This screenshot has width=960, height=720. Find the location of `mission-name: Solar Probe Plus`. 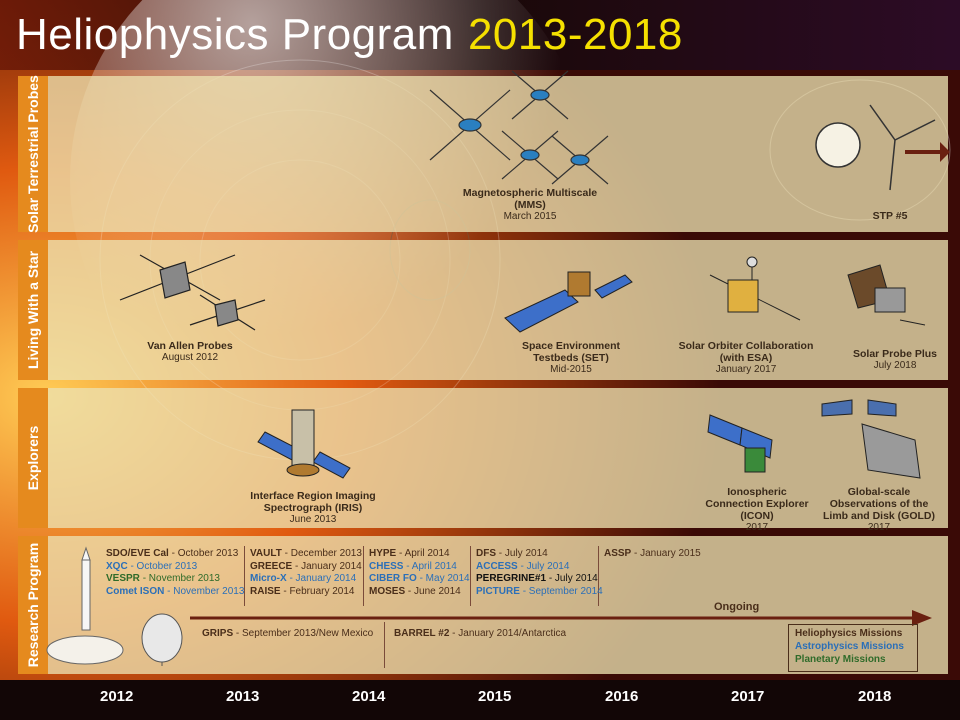

mission-name: Solar Probe Plus is located at coordinates (895, 354).